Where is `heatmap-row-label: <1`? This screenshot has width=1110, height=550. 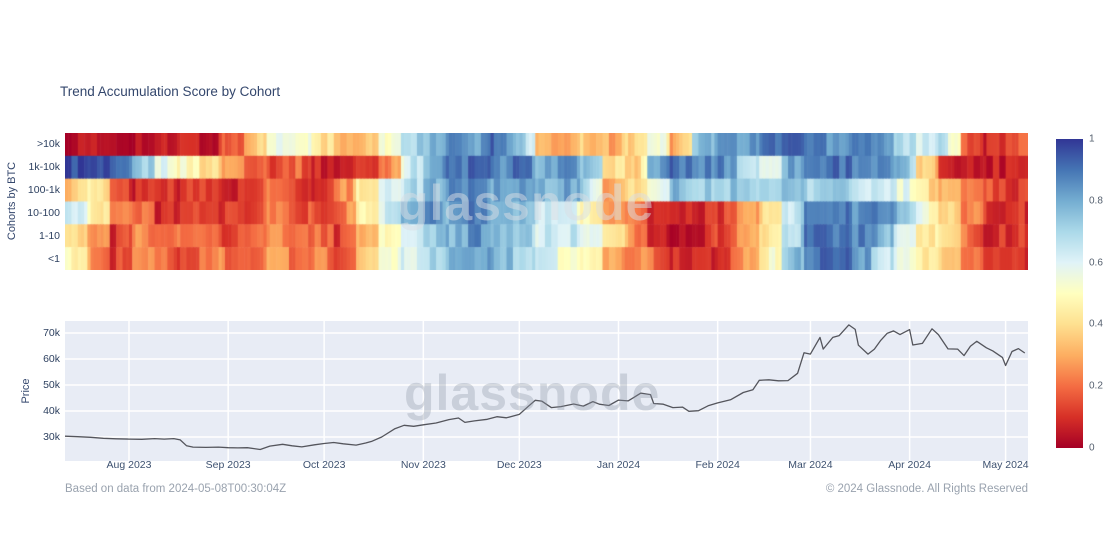 heatmap-row-label: <1 is located at coordinates (54, 258).